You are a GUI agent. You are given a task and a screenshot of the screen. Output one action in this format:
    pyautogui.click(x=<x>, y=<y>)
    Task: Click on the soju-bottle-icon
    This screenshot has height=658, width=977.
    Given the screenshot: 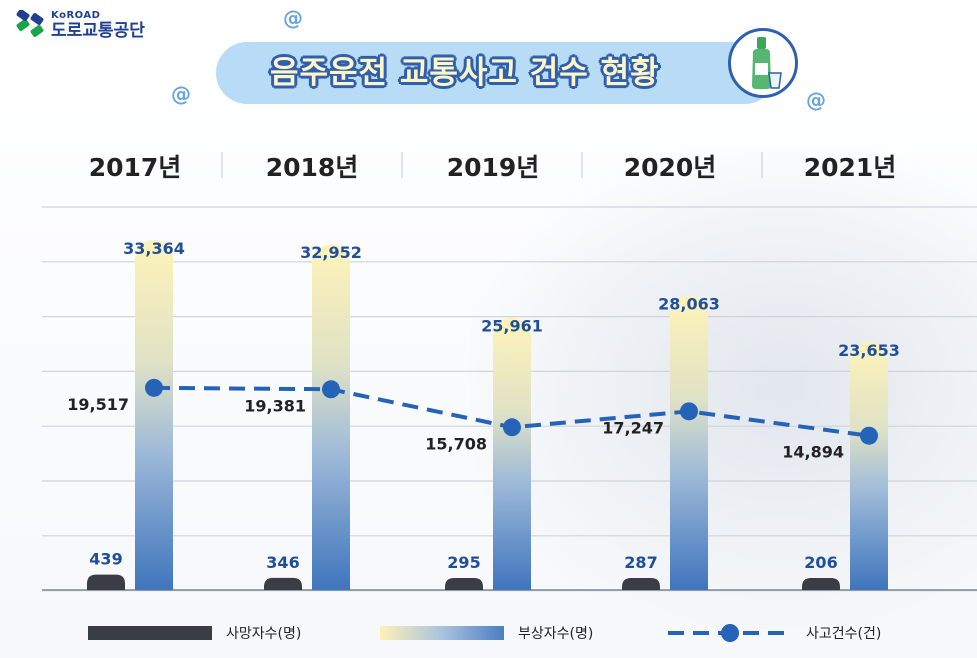 What is the action you would take?
    pyautogui.click(x=767, y=63)
    